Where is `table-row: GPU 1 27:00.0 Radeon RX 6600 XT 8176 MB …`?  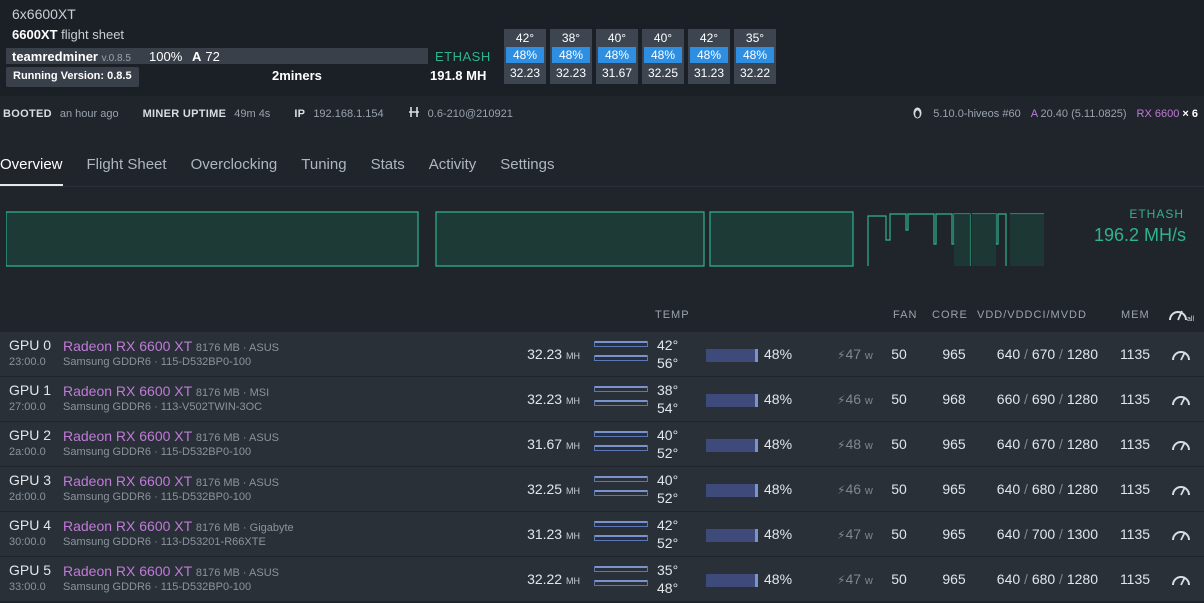 table-row: GPU 1 27:00.0 Radeon RX 6600 XT 8176 MB … is located at coordinates (602, 398).